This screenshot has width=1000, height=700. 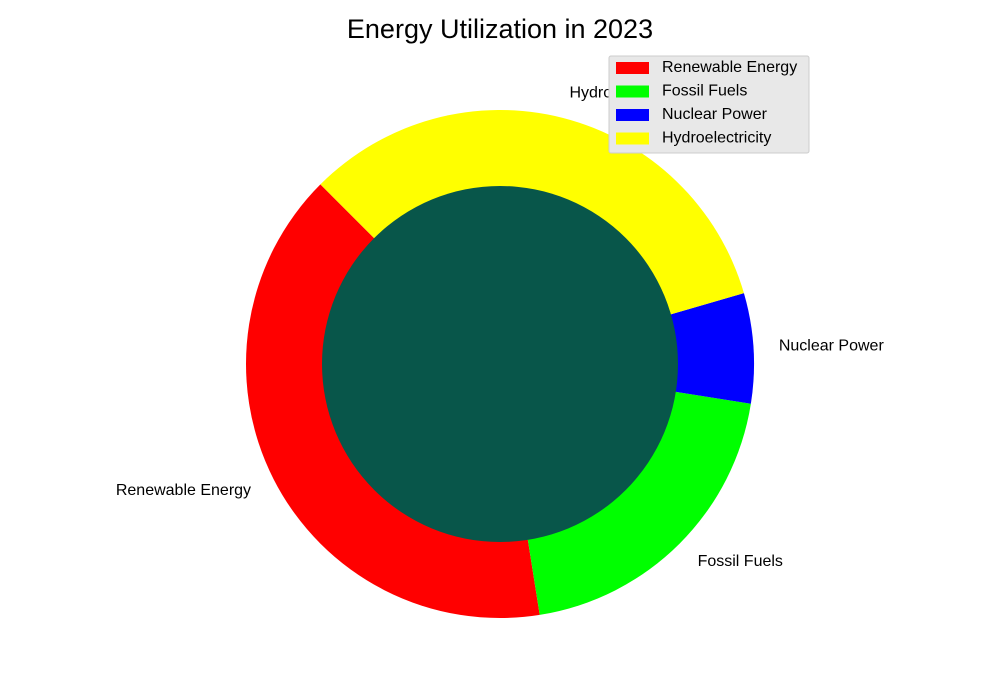 I want to click on legend-box, so click(x=709, y=104).